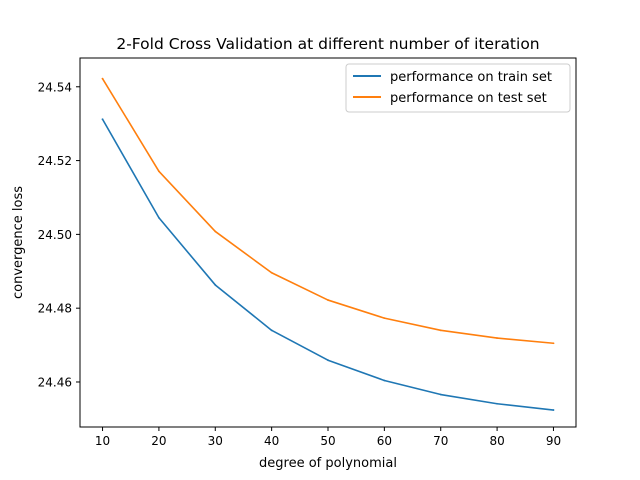 Image resolution: width=640 pixels, height=480 pixels. I want to click on y-tick-label: 24.52, so click(55, 161).